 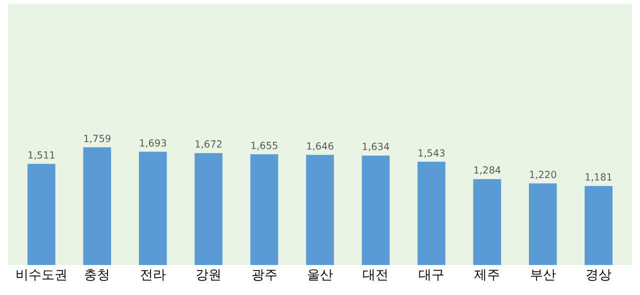 What do you see at coordinates (543, 275) in the screenshot?
I see `x-tick-label: 부산` at bounding box center [543, 275].